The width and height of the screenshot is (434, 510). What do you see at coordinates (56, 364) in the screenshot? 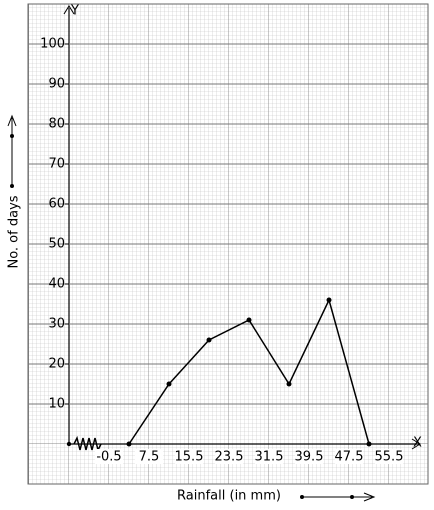
I see `y-tick-label: 20` at bounding box center [56, 364].